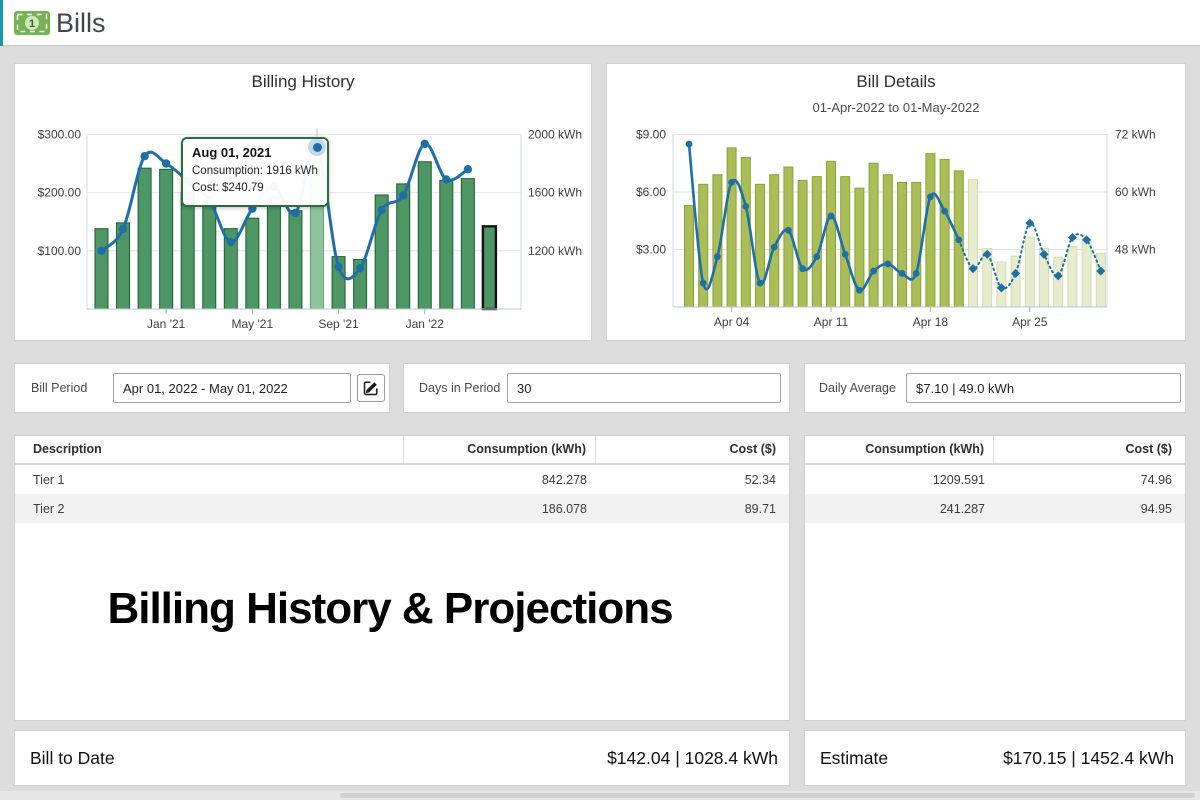 The height and width of the screenshot is (800, 1200). I want to click on tier-cell: Tier 2, so click(49, 508).